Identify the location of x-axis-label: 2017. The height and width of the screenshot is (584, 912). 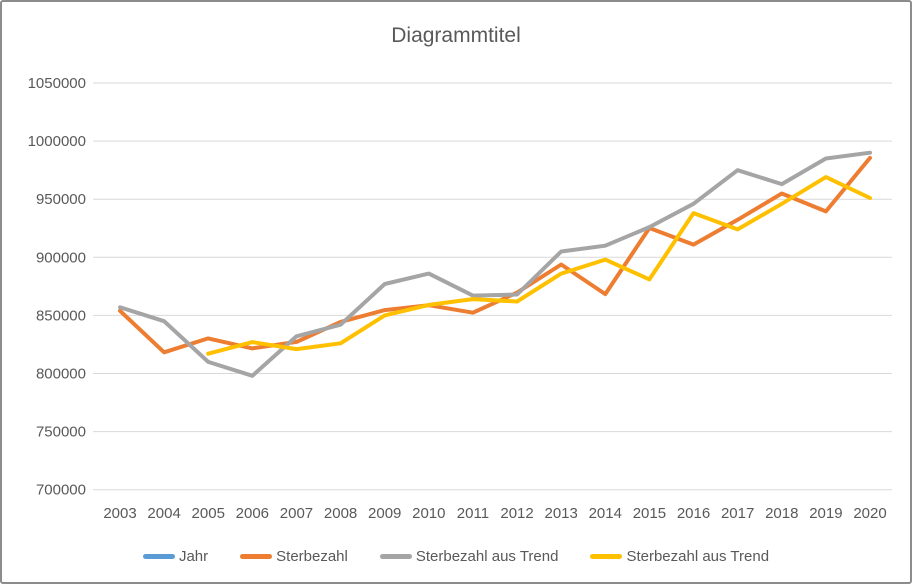
(737, 513).